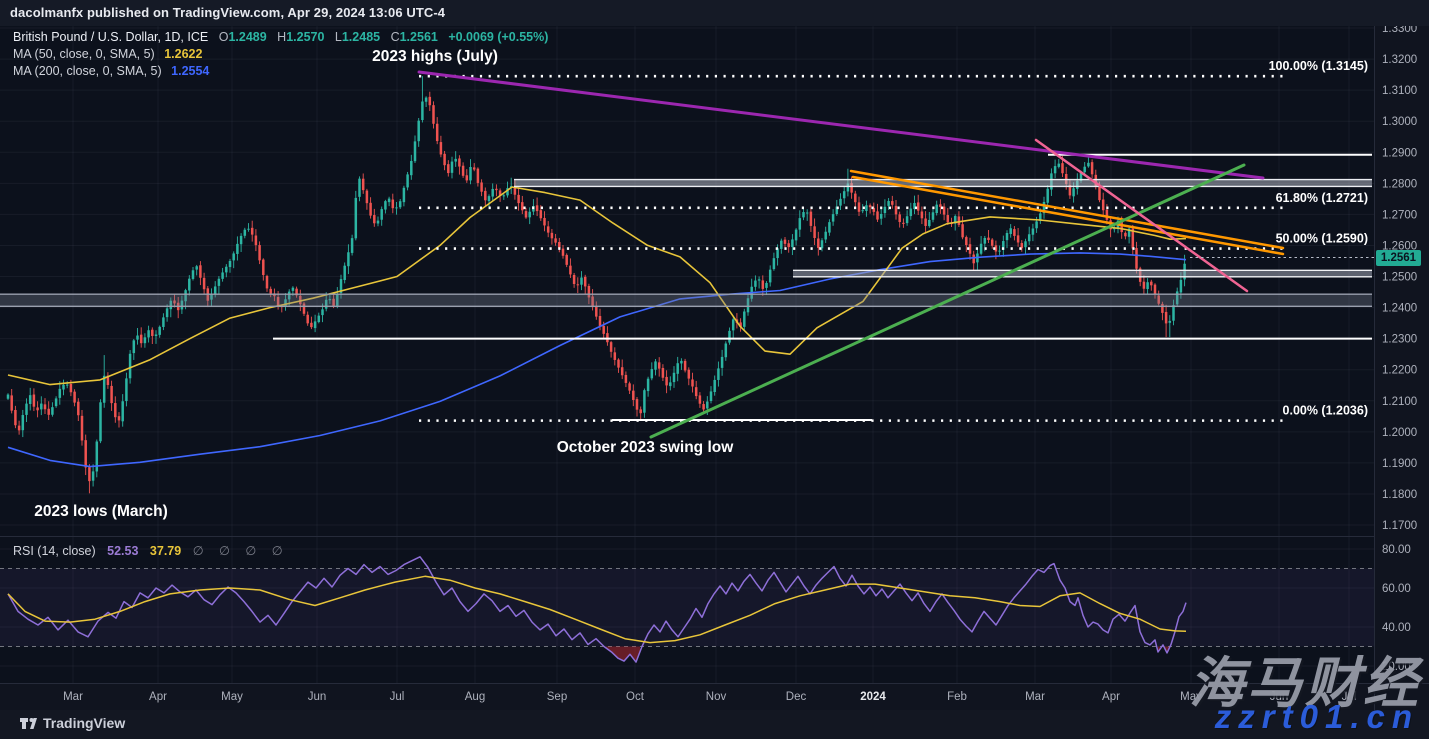  I want to click on tradingview-brand-text: TradingView, so click(84, 722).